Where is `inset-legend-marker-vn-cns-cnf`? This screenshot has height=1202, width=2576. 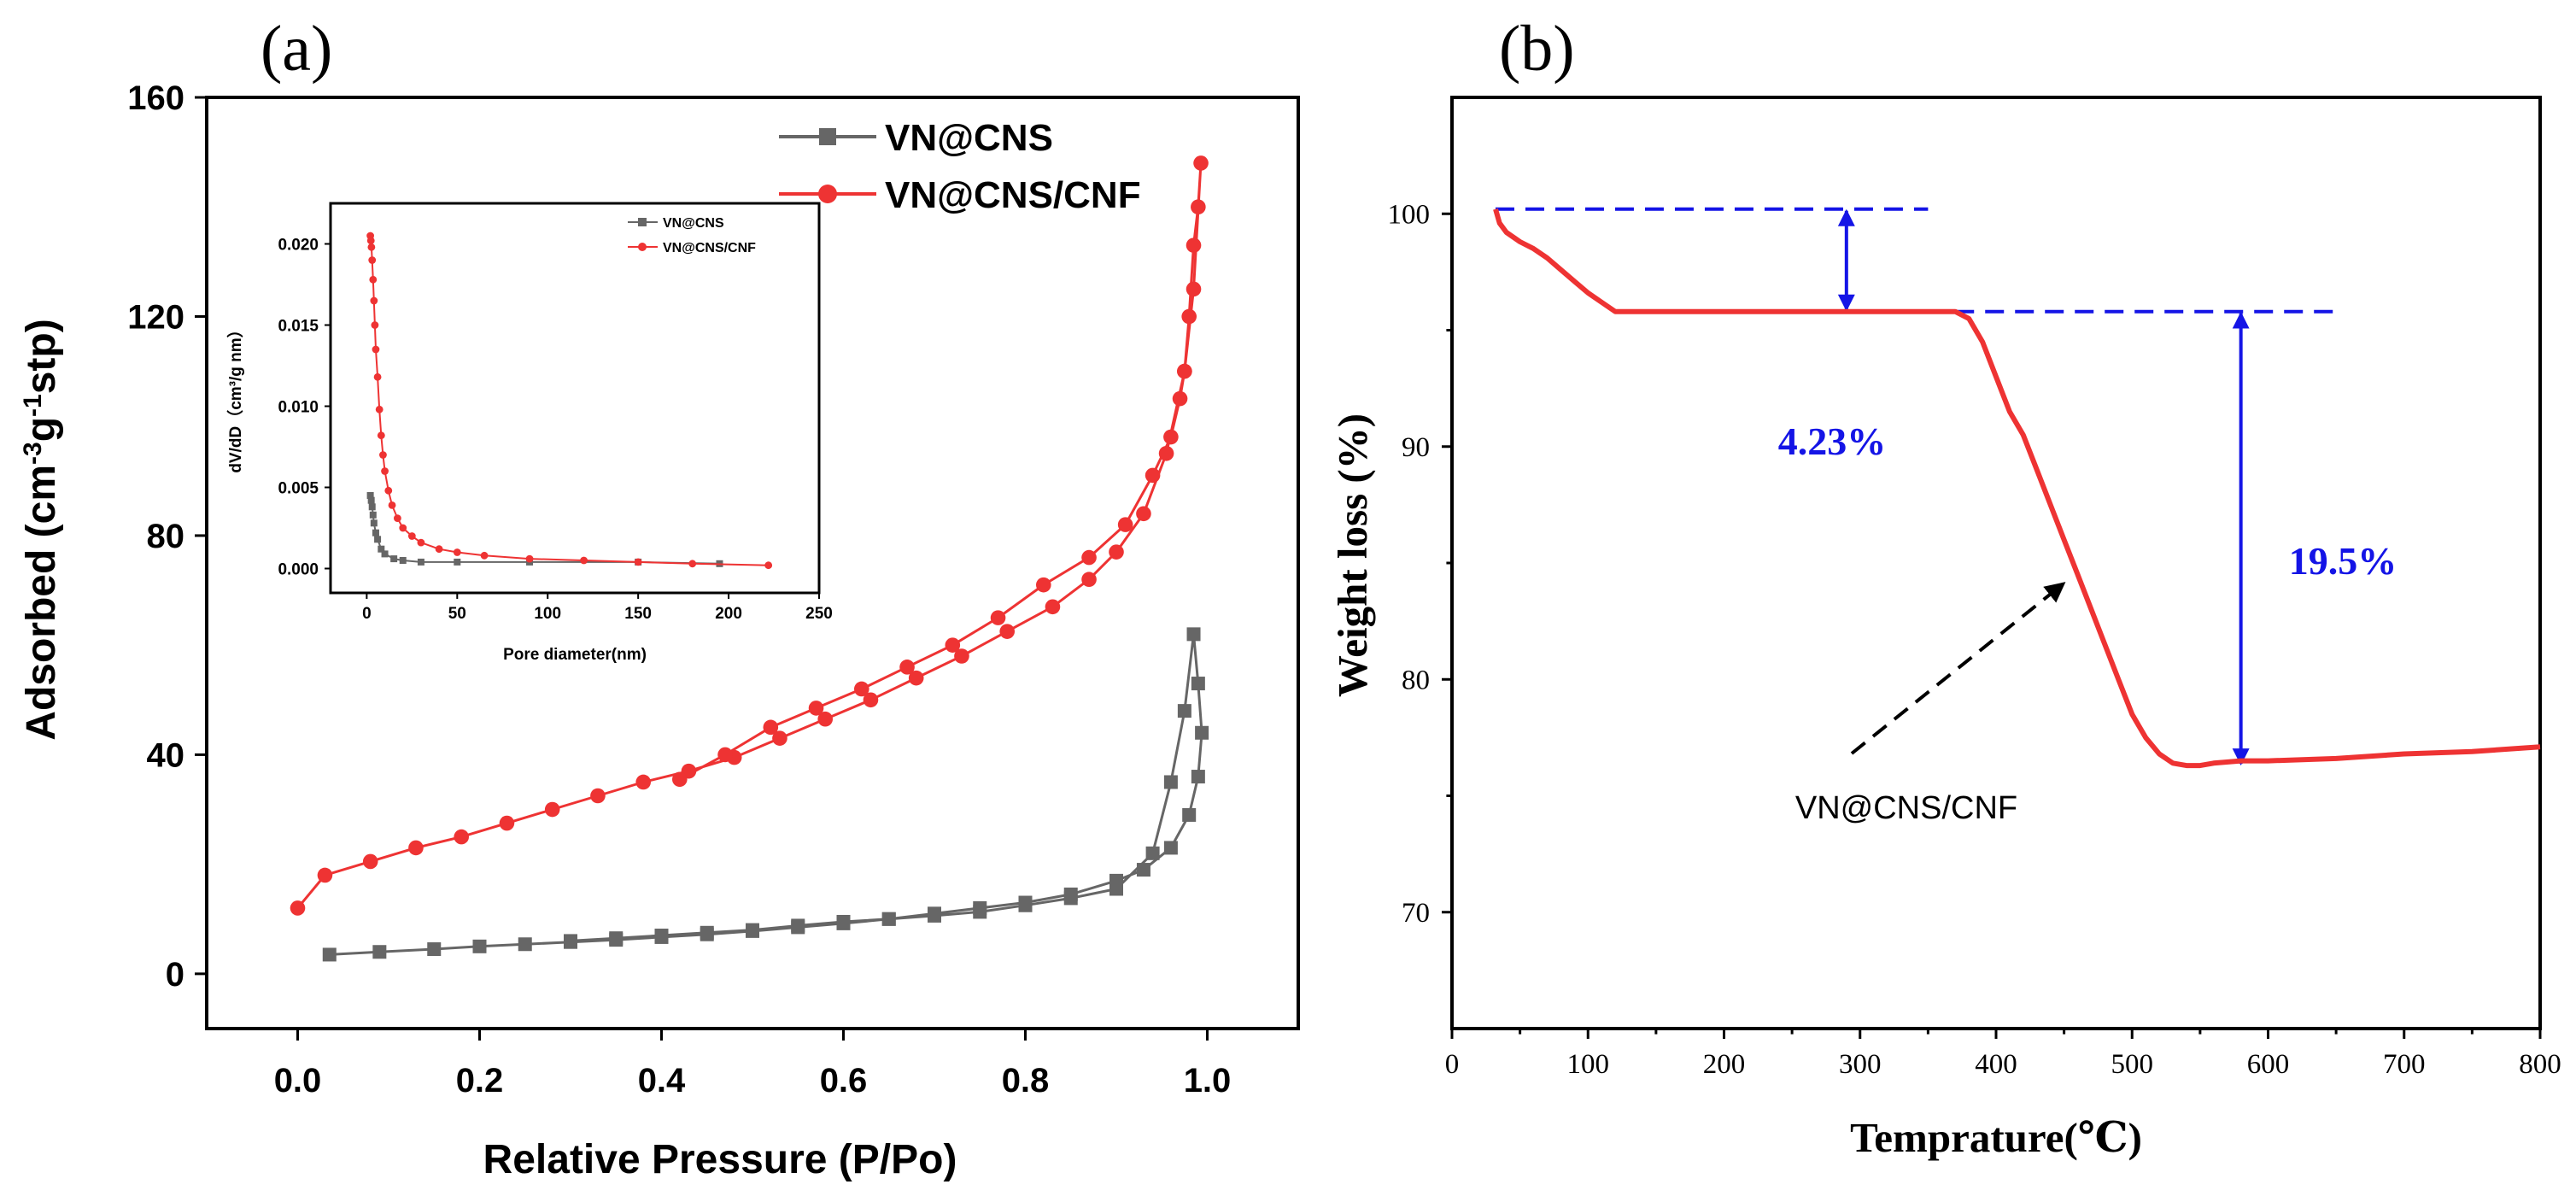
inset-legend-marker-vn-cns-cnf is located at coordinates (642, 247).